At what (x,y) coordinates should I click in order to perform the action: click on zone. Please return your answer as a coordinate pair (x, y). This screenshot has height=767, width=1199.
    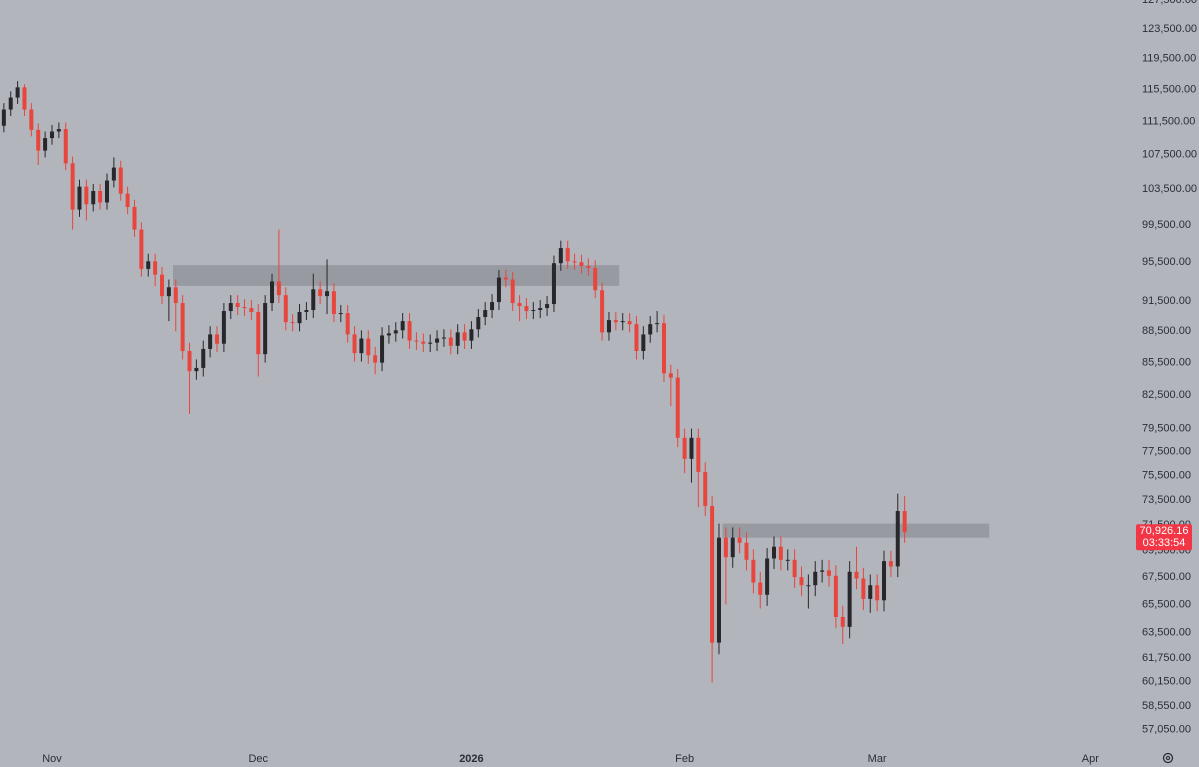
    Looking at the image, I should click on (856, 530).